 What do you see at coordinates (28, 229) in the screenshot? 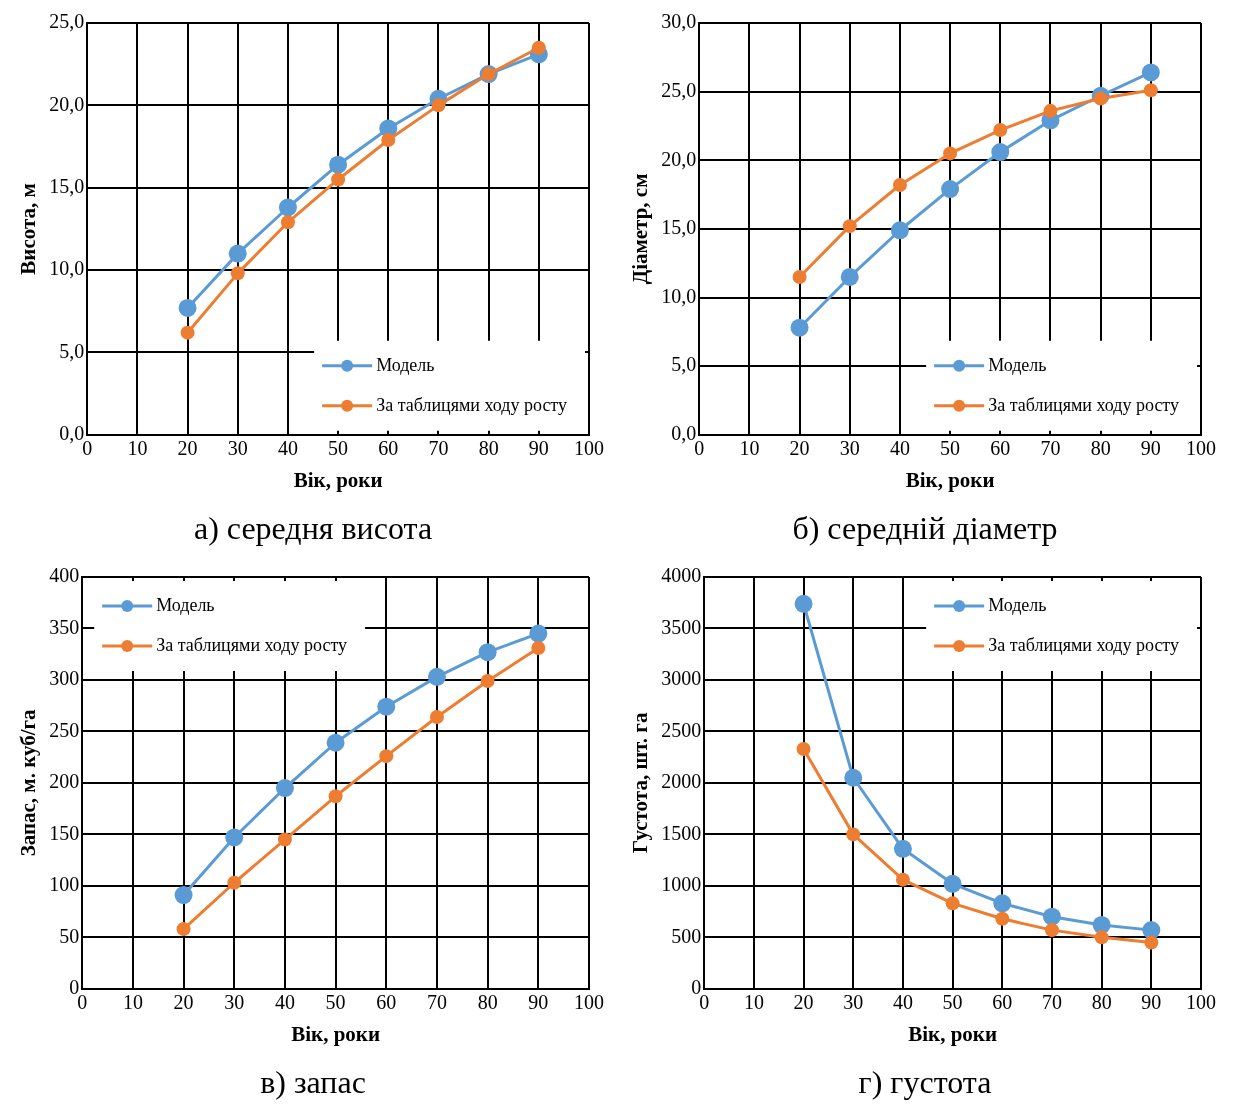
I see `y-axis-title: Висота, м` at bounding box center [28, 229].